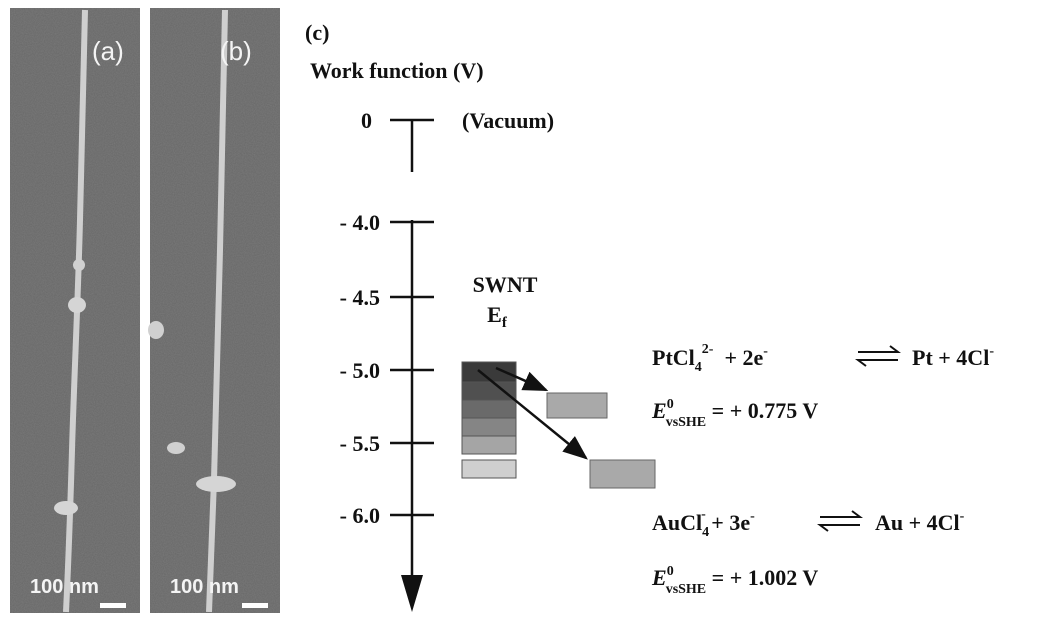 This screenshot has width=1050, height=618. Describe the element at coordinates (108, 51) in the screenshot. I see `panel-label: (a)` at that location.